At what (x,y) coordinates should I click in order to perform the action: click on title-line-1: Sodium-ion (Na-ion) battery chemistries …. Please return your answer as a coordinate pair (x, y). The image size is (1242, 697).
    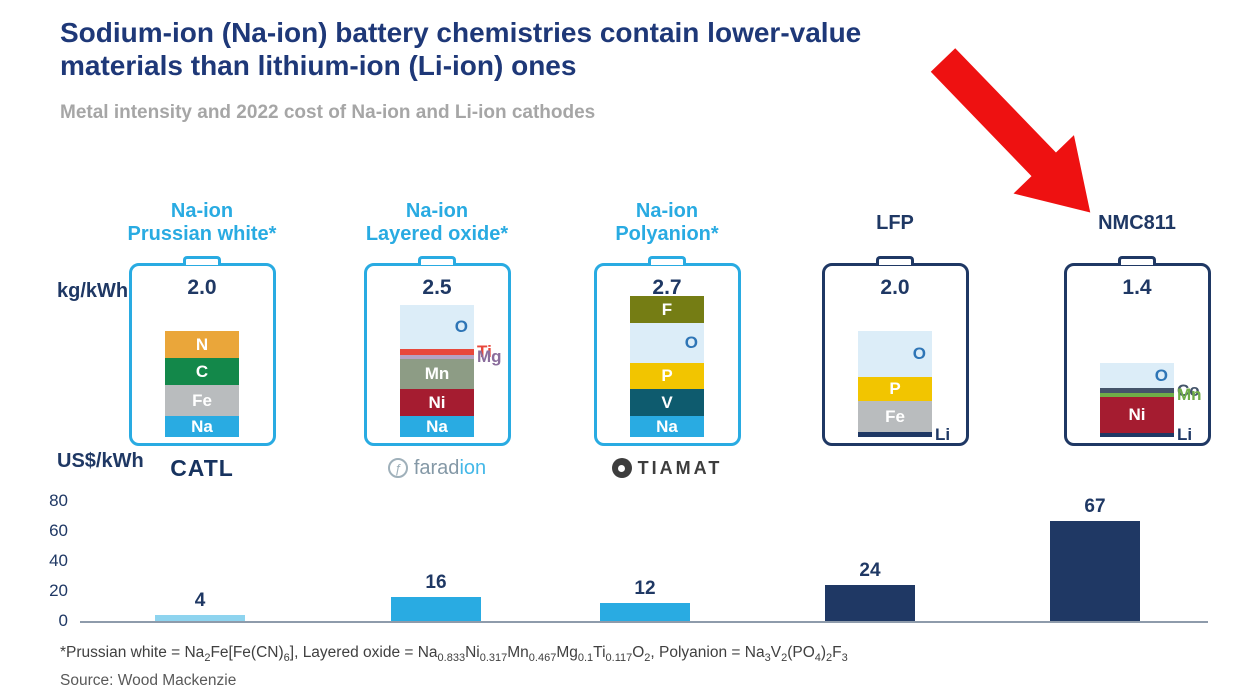
    Looking at the image, I should click on (461, 32).